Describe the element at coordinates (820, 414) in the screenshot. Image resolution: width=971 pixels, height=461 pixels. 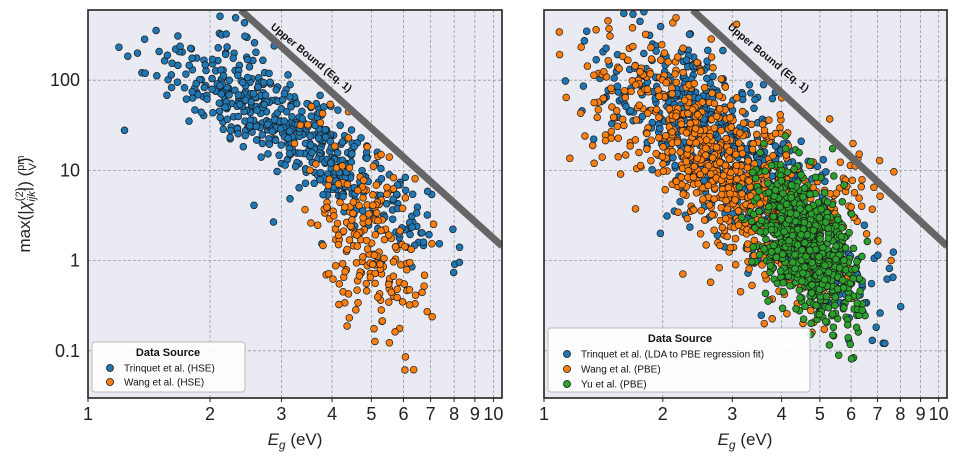
I see `right-x-tick-label: 5` at that location.